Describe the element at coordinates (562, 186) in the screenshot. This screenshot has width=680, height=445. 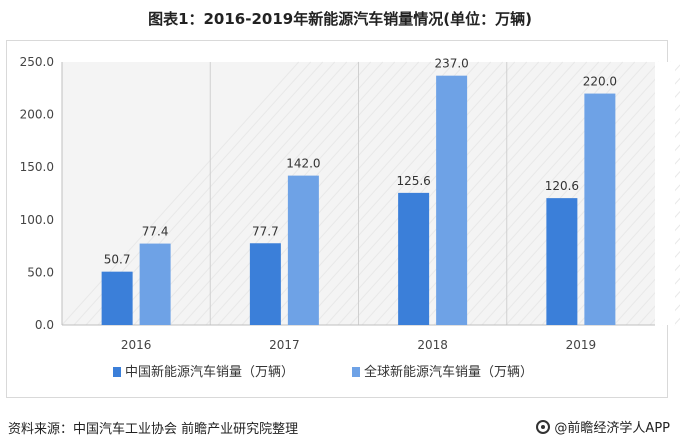
I see `data-label: 120.6` at that location.